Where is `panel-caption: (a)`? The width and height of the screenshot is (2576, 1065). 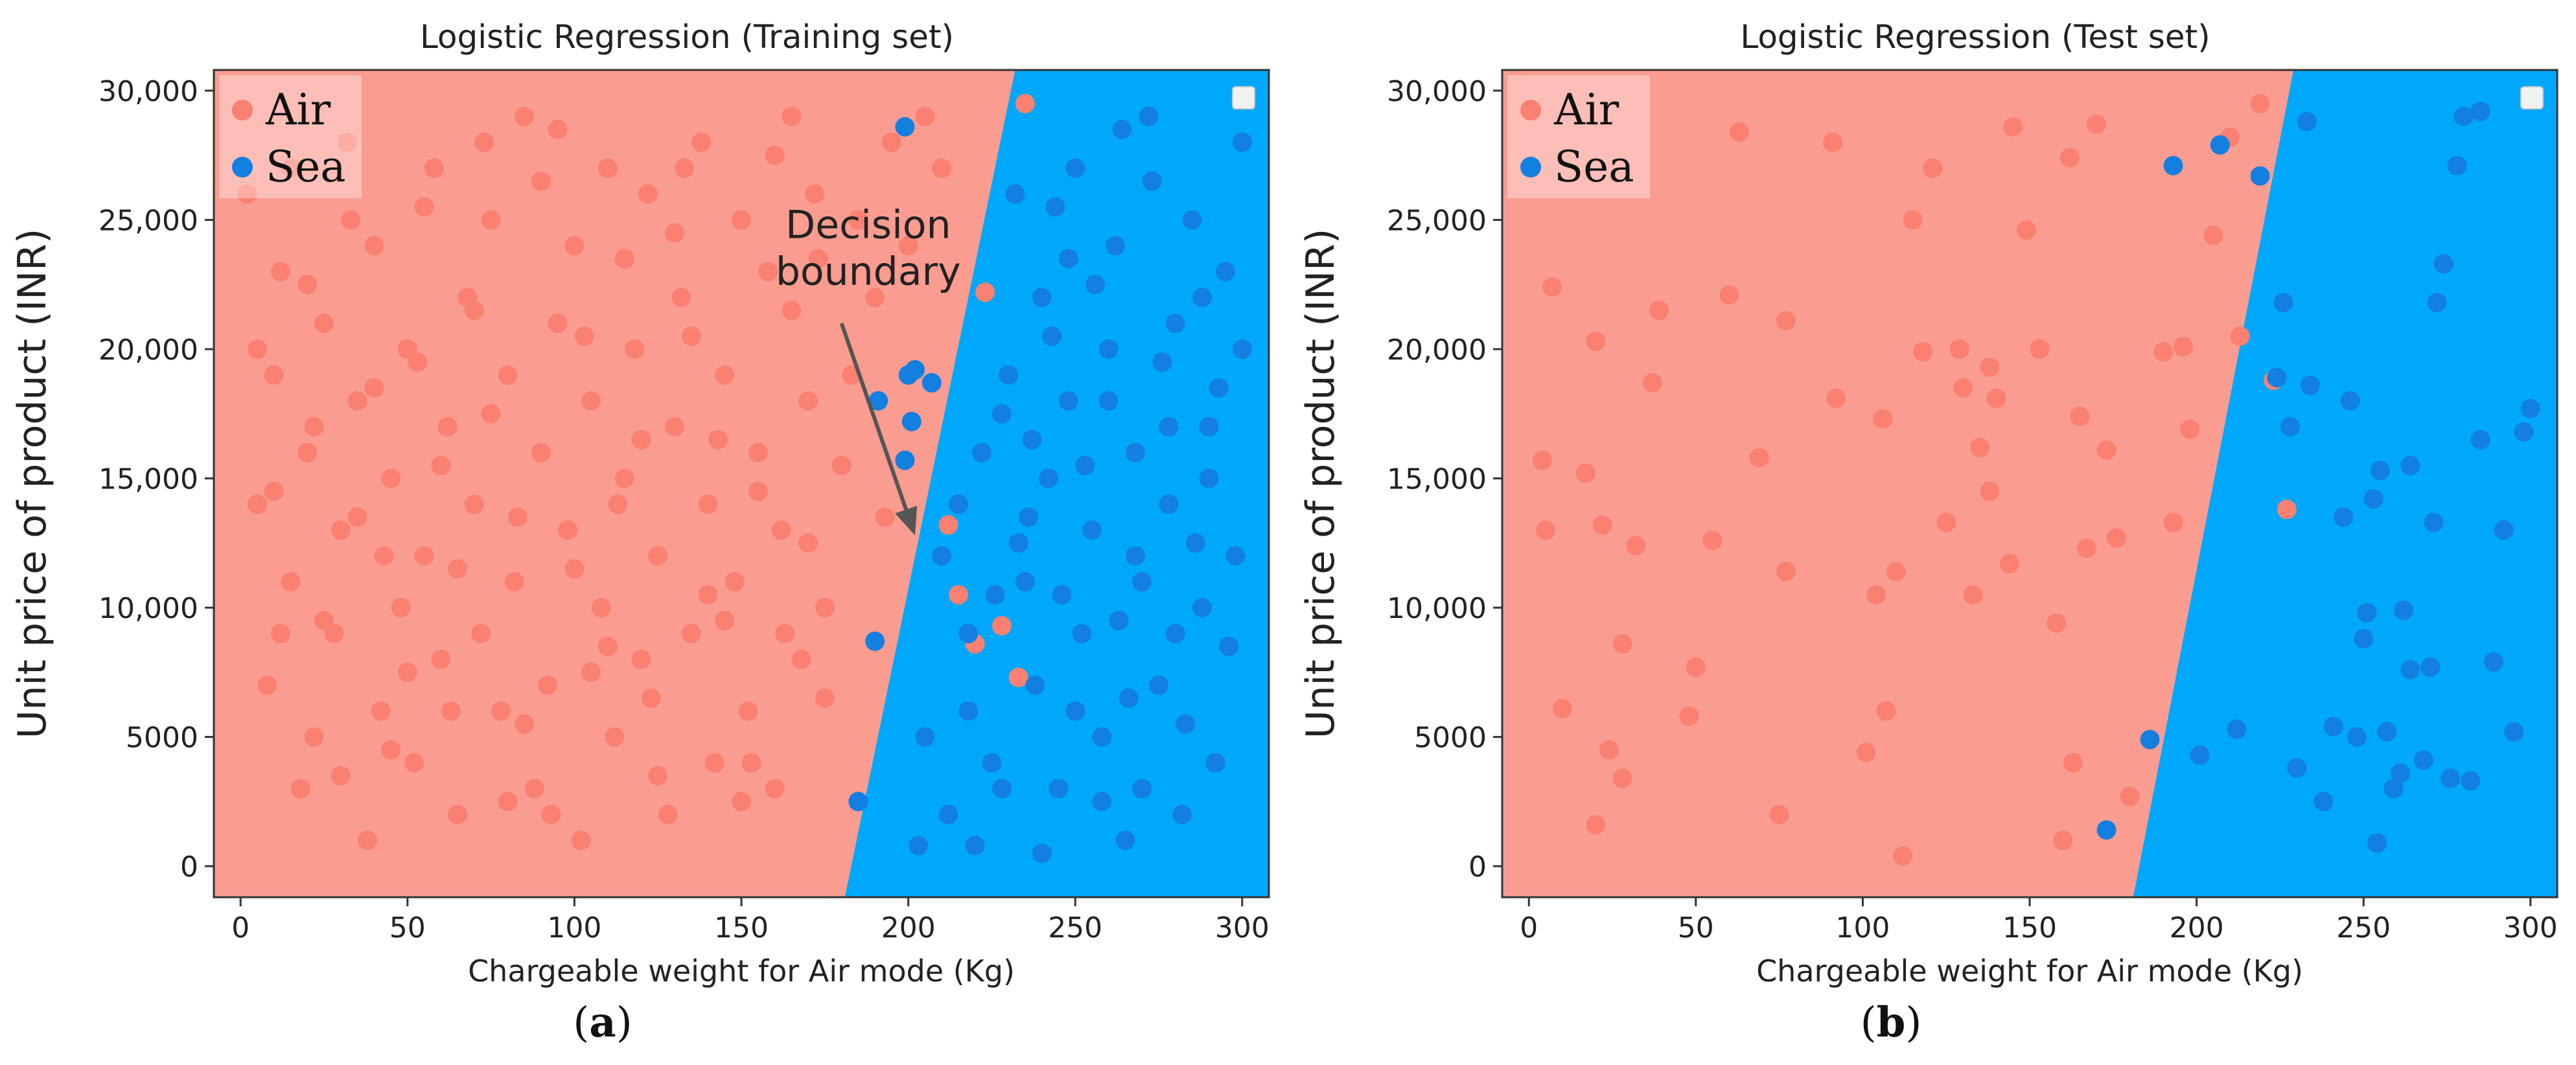 panel-caption: (a) is located at coordinates (602, 1022).